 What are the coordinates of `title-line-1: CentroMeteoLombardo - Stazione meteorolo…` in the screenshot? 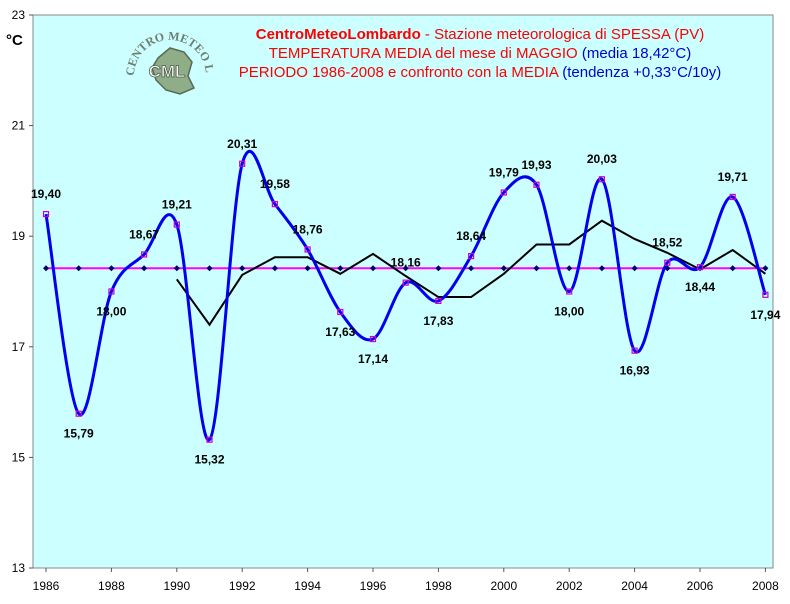 It's located at (480, 34).